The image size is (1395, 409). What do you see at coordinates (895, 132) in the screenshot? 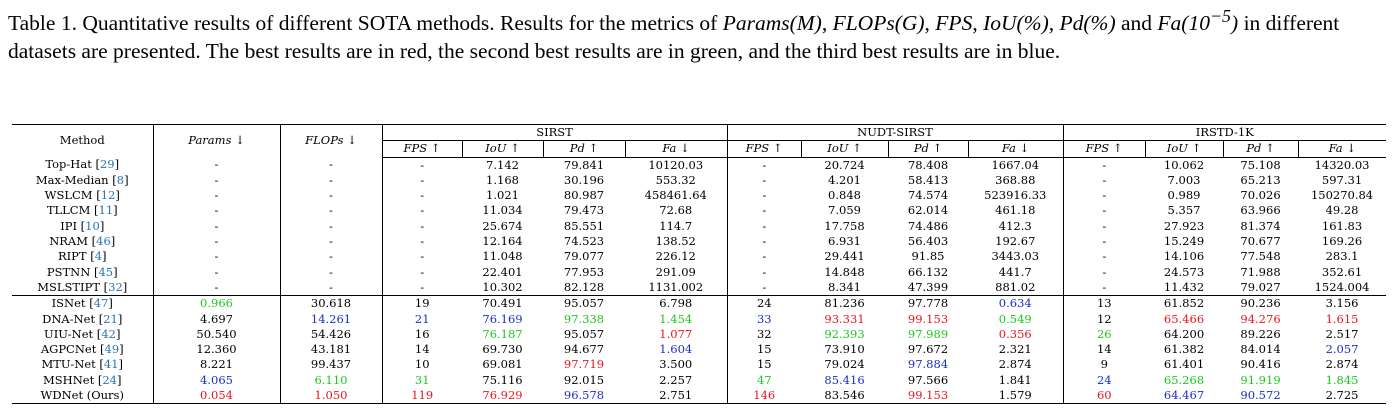
I see `header-dataset-nudt-sirst: NUDT-SIRST` at bounding box center [895, 132].